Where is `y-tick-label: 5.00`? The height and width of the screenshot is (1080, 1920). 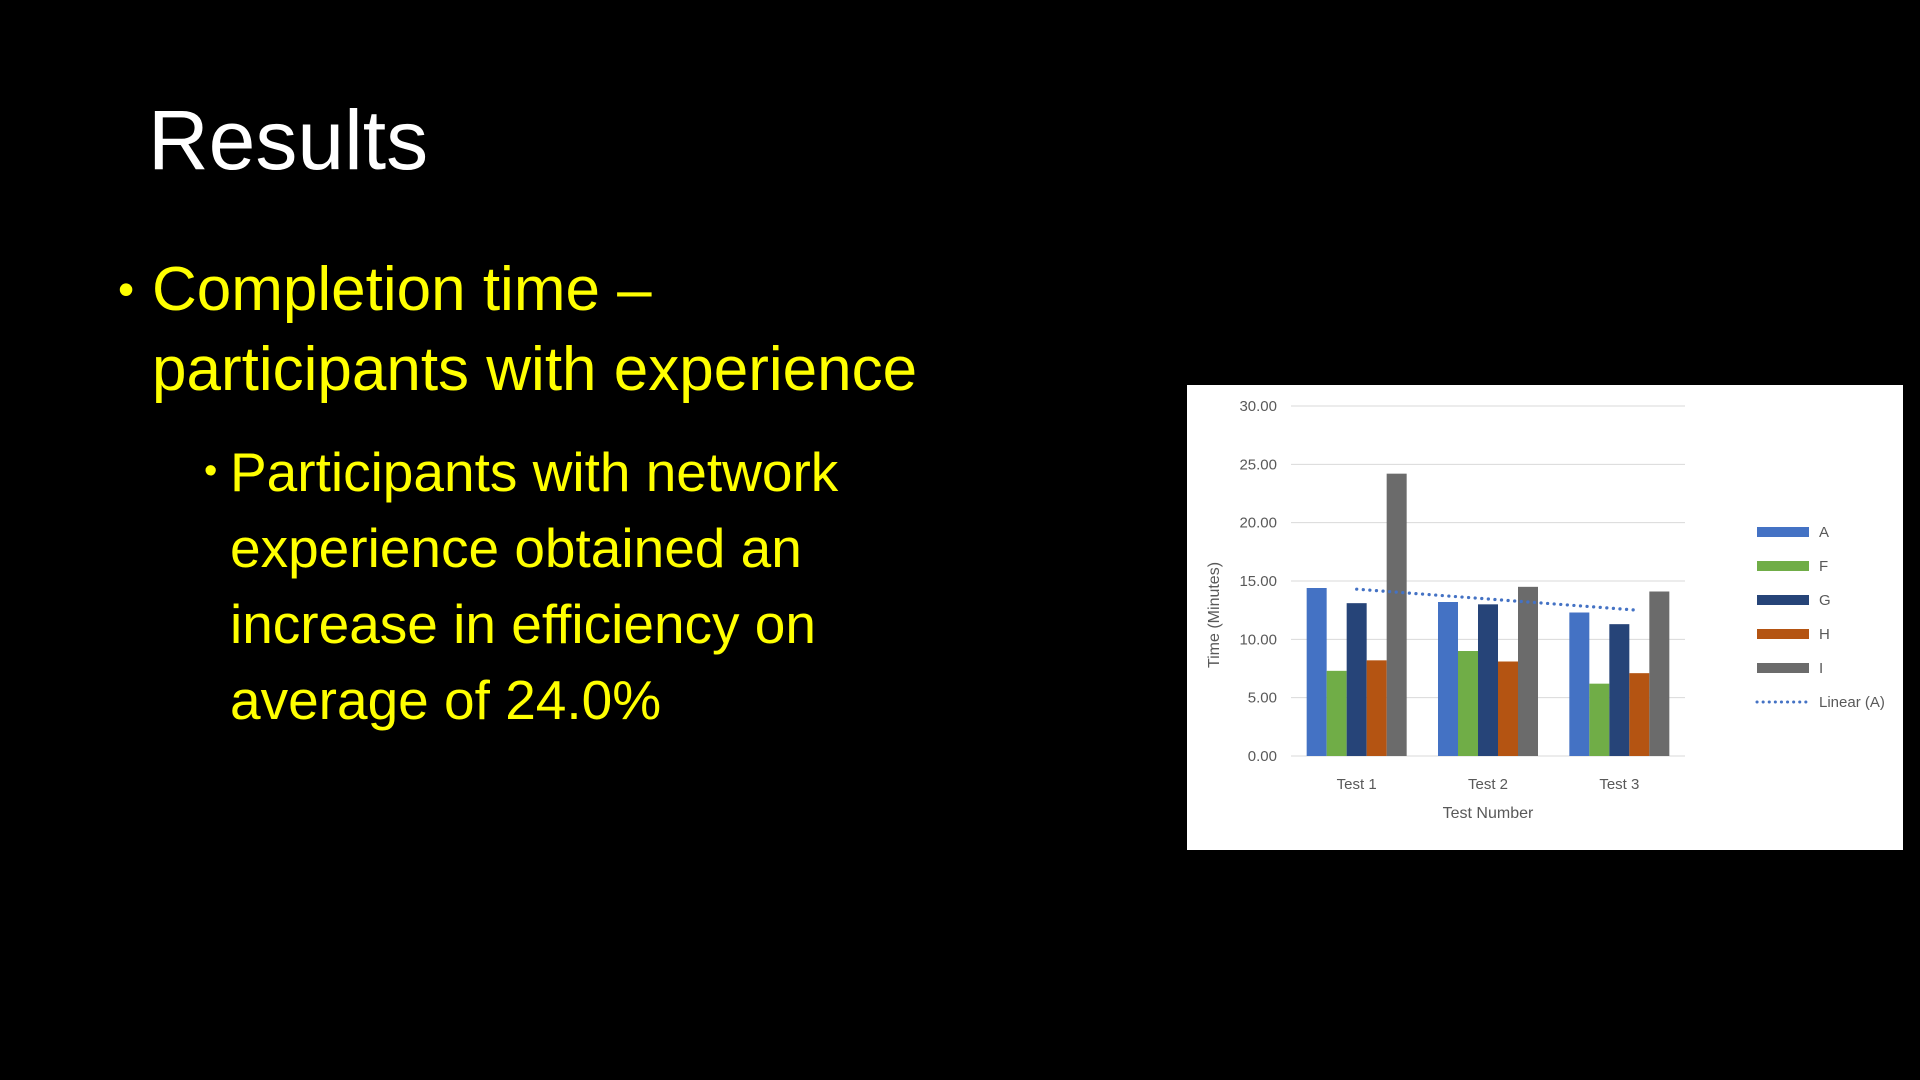 y-tick-label: 5.00 is located at coordinates (1262, 698).